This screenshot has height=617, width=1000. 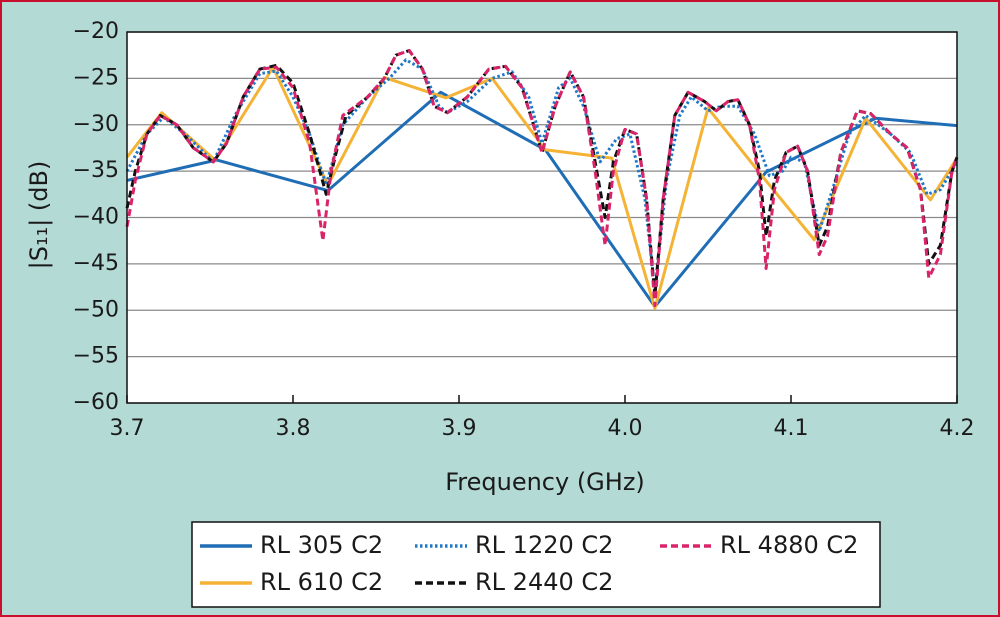 I want to click on x-tick-label: 3.8, so click(x=293, y=428).